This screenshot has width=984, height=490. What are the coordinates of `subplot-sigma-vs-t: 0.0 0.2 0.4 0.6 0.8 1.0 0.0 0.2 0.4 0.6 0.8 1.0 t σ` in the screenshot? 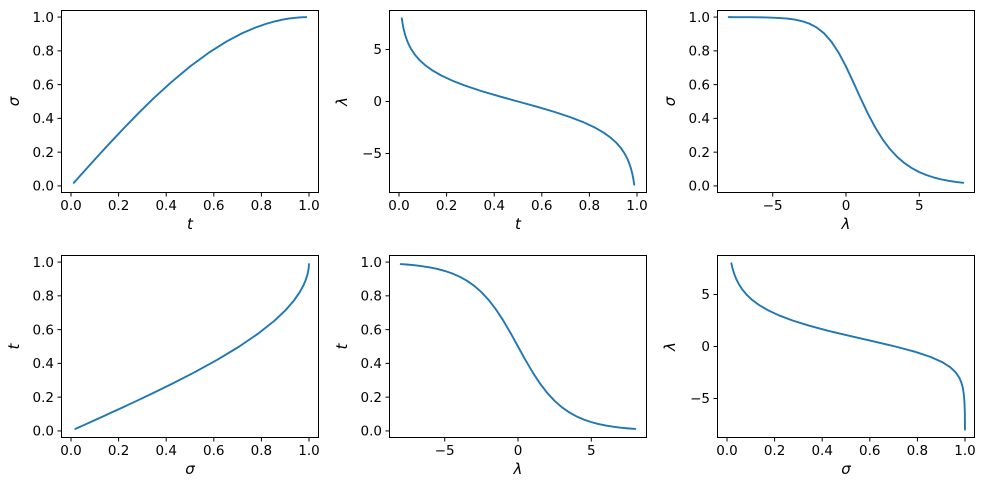 It's located at (162, 121).